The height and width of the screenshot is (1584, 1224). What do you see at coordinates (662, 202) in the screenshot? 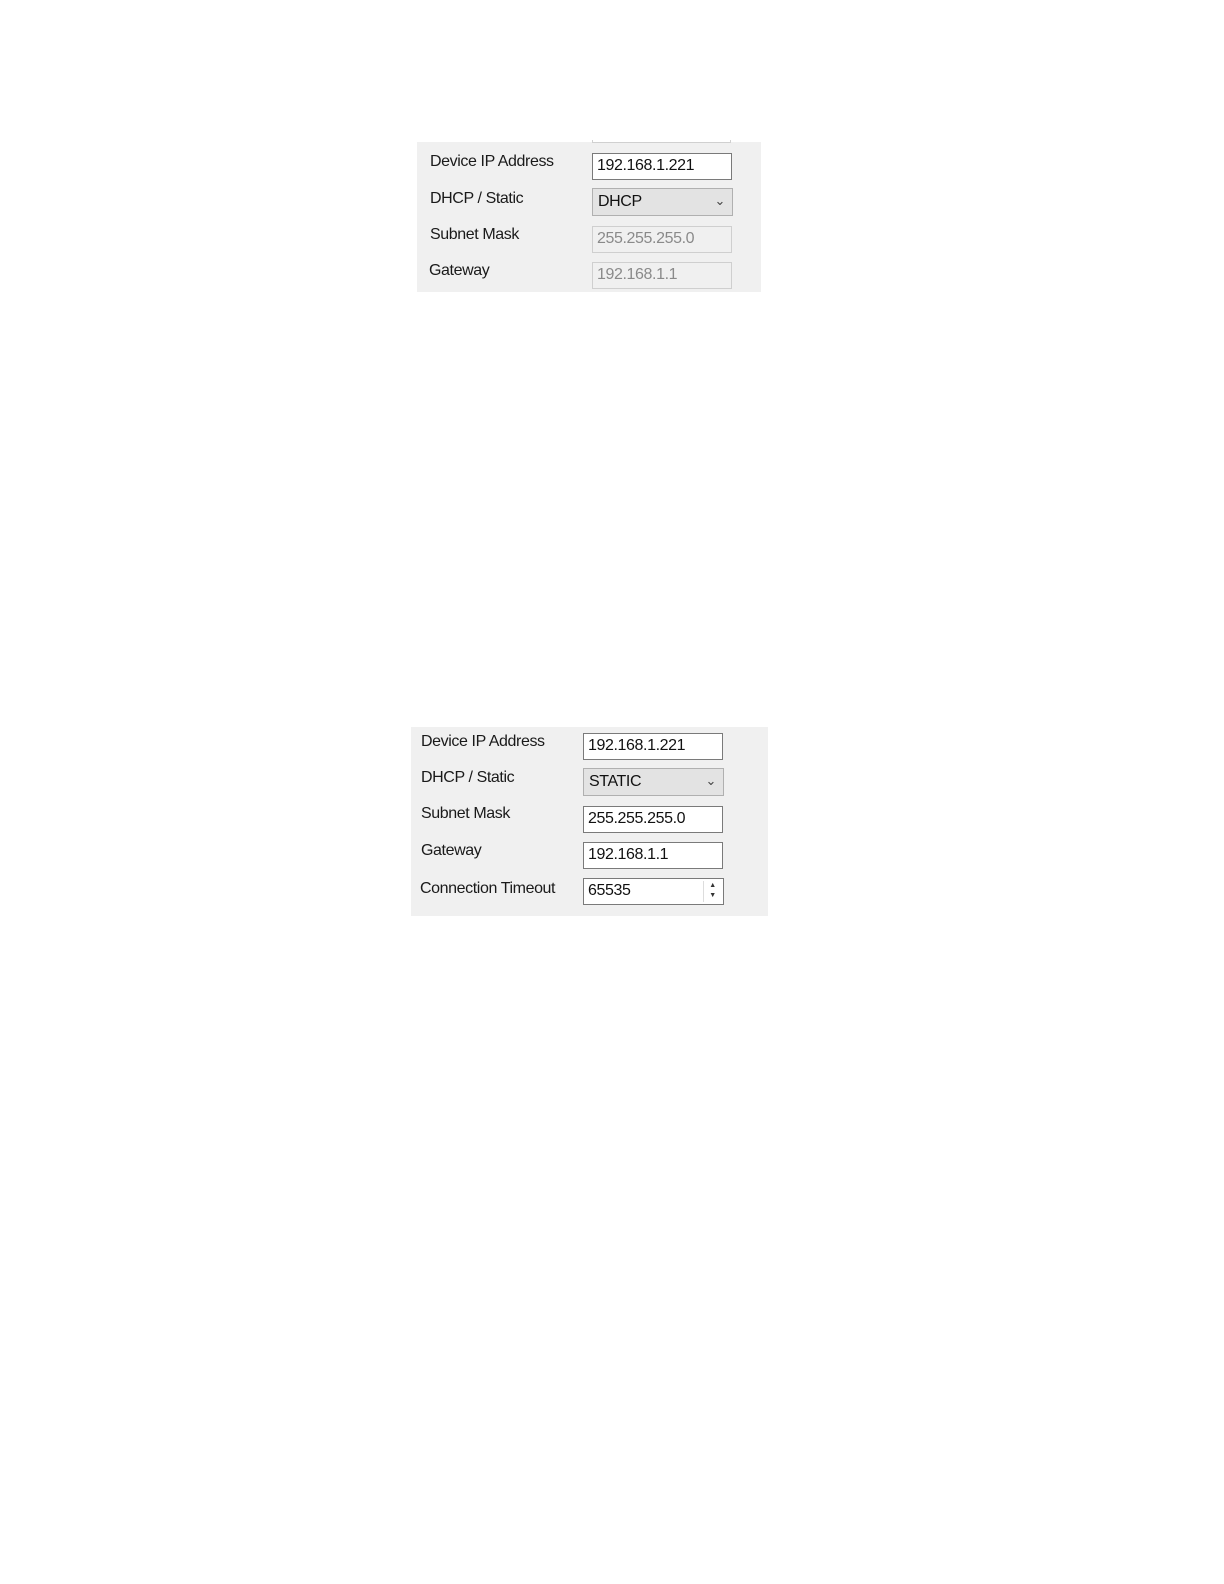
I see `mode-dropdown: DHCP ⌄` at bounding box center [662, 202].